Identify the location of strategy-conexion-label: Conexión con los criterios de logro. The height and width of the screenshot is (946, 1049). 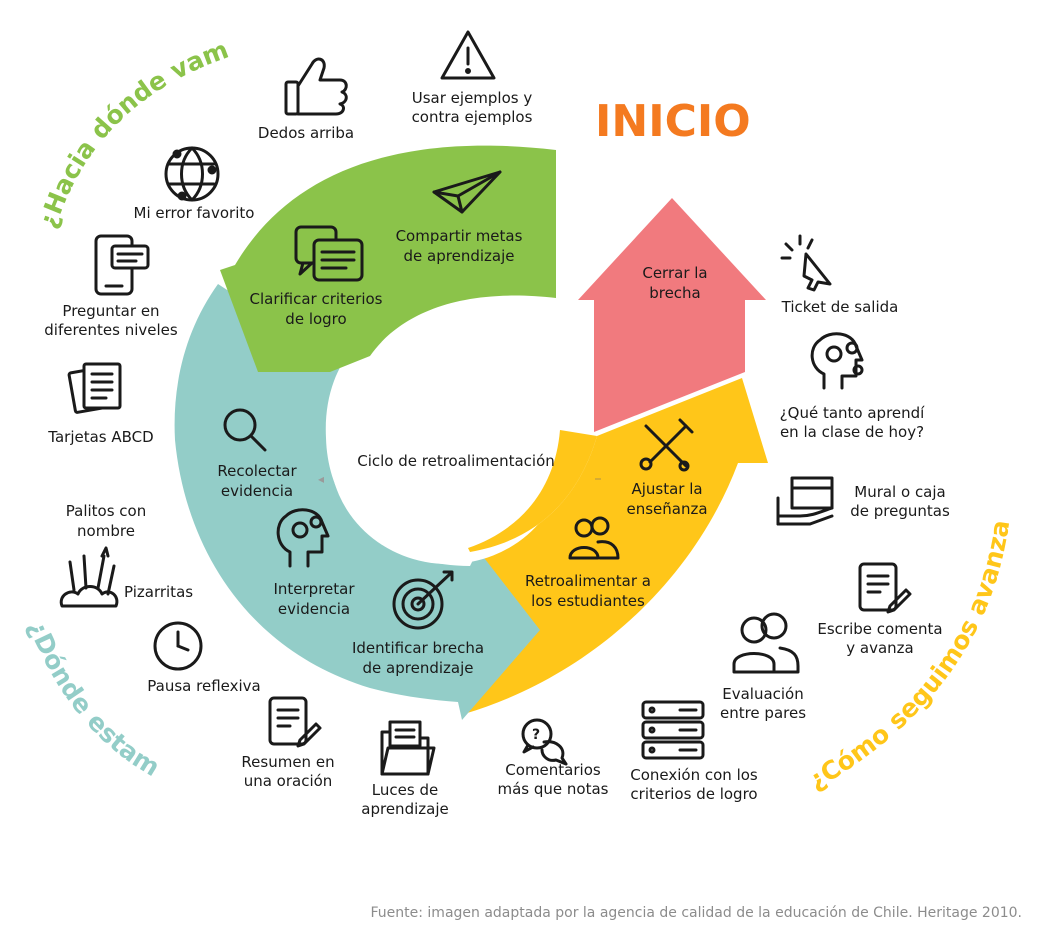
(694, 784).